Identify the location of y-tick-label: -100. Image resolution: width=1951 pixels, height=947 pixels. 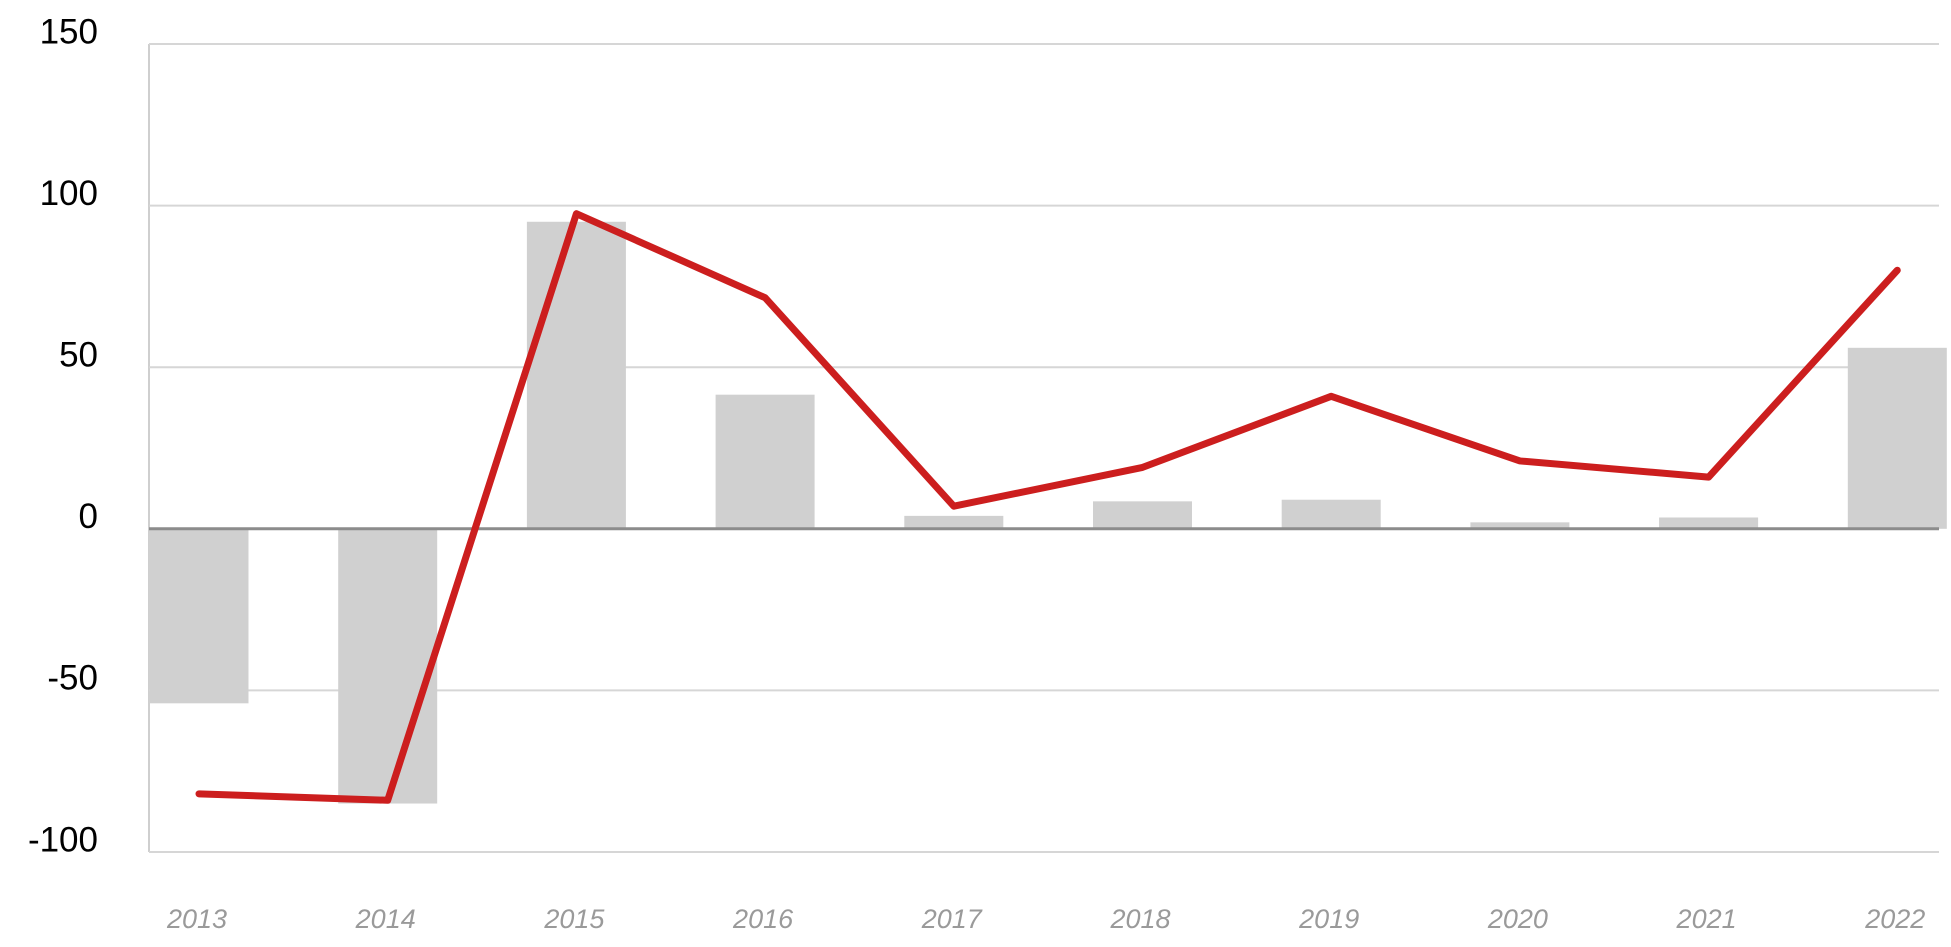
(63, 839).